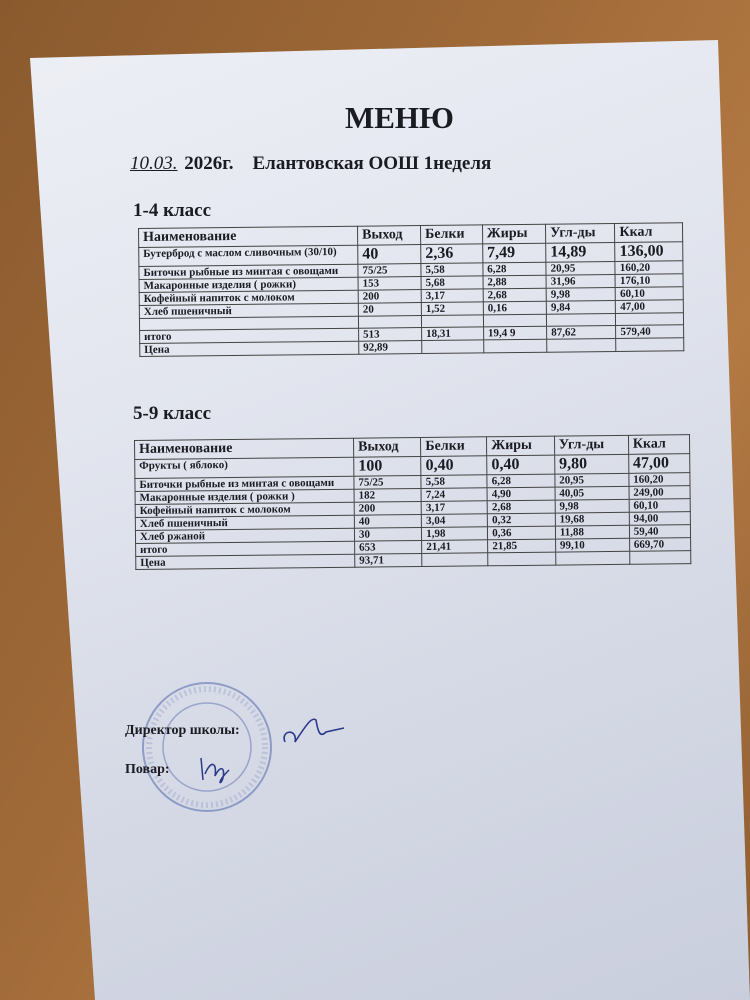 This screenshot has width=750, height=1000. What do you see at coordinates (451, 269) in the screenshot?
I see `table-cell: 5,58` at bounding box center [451, 269].